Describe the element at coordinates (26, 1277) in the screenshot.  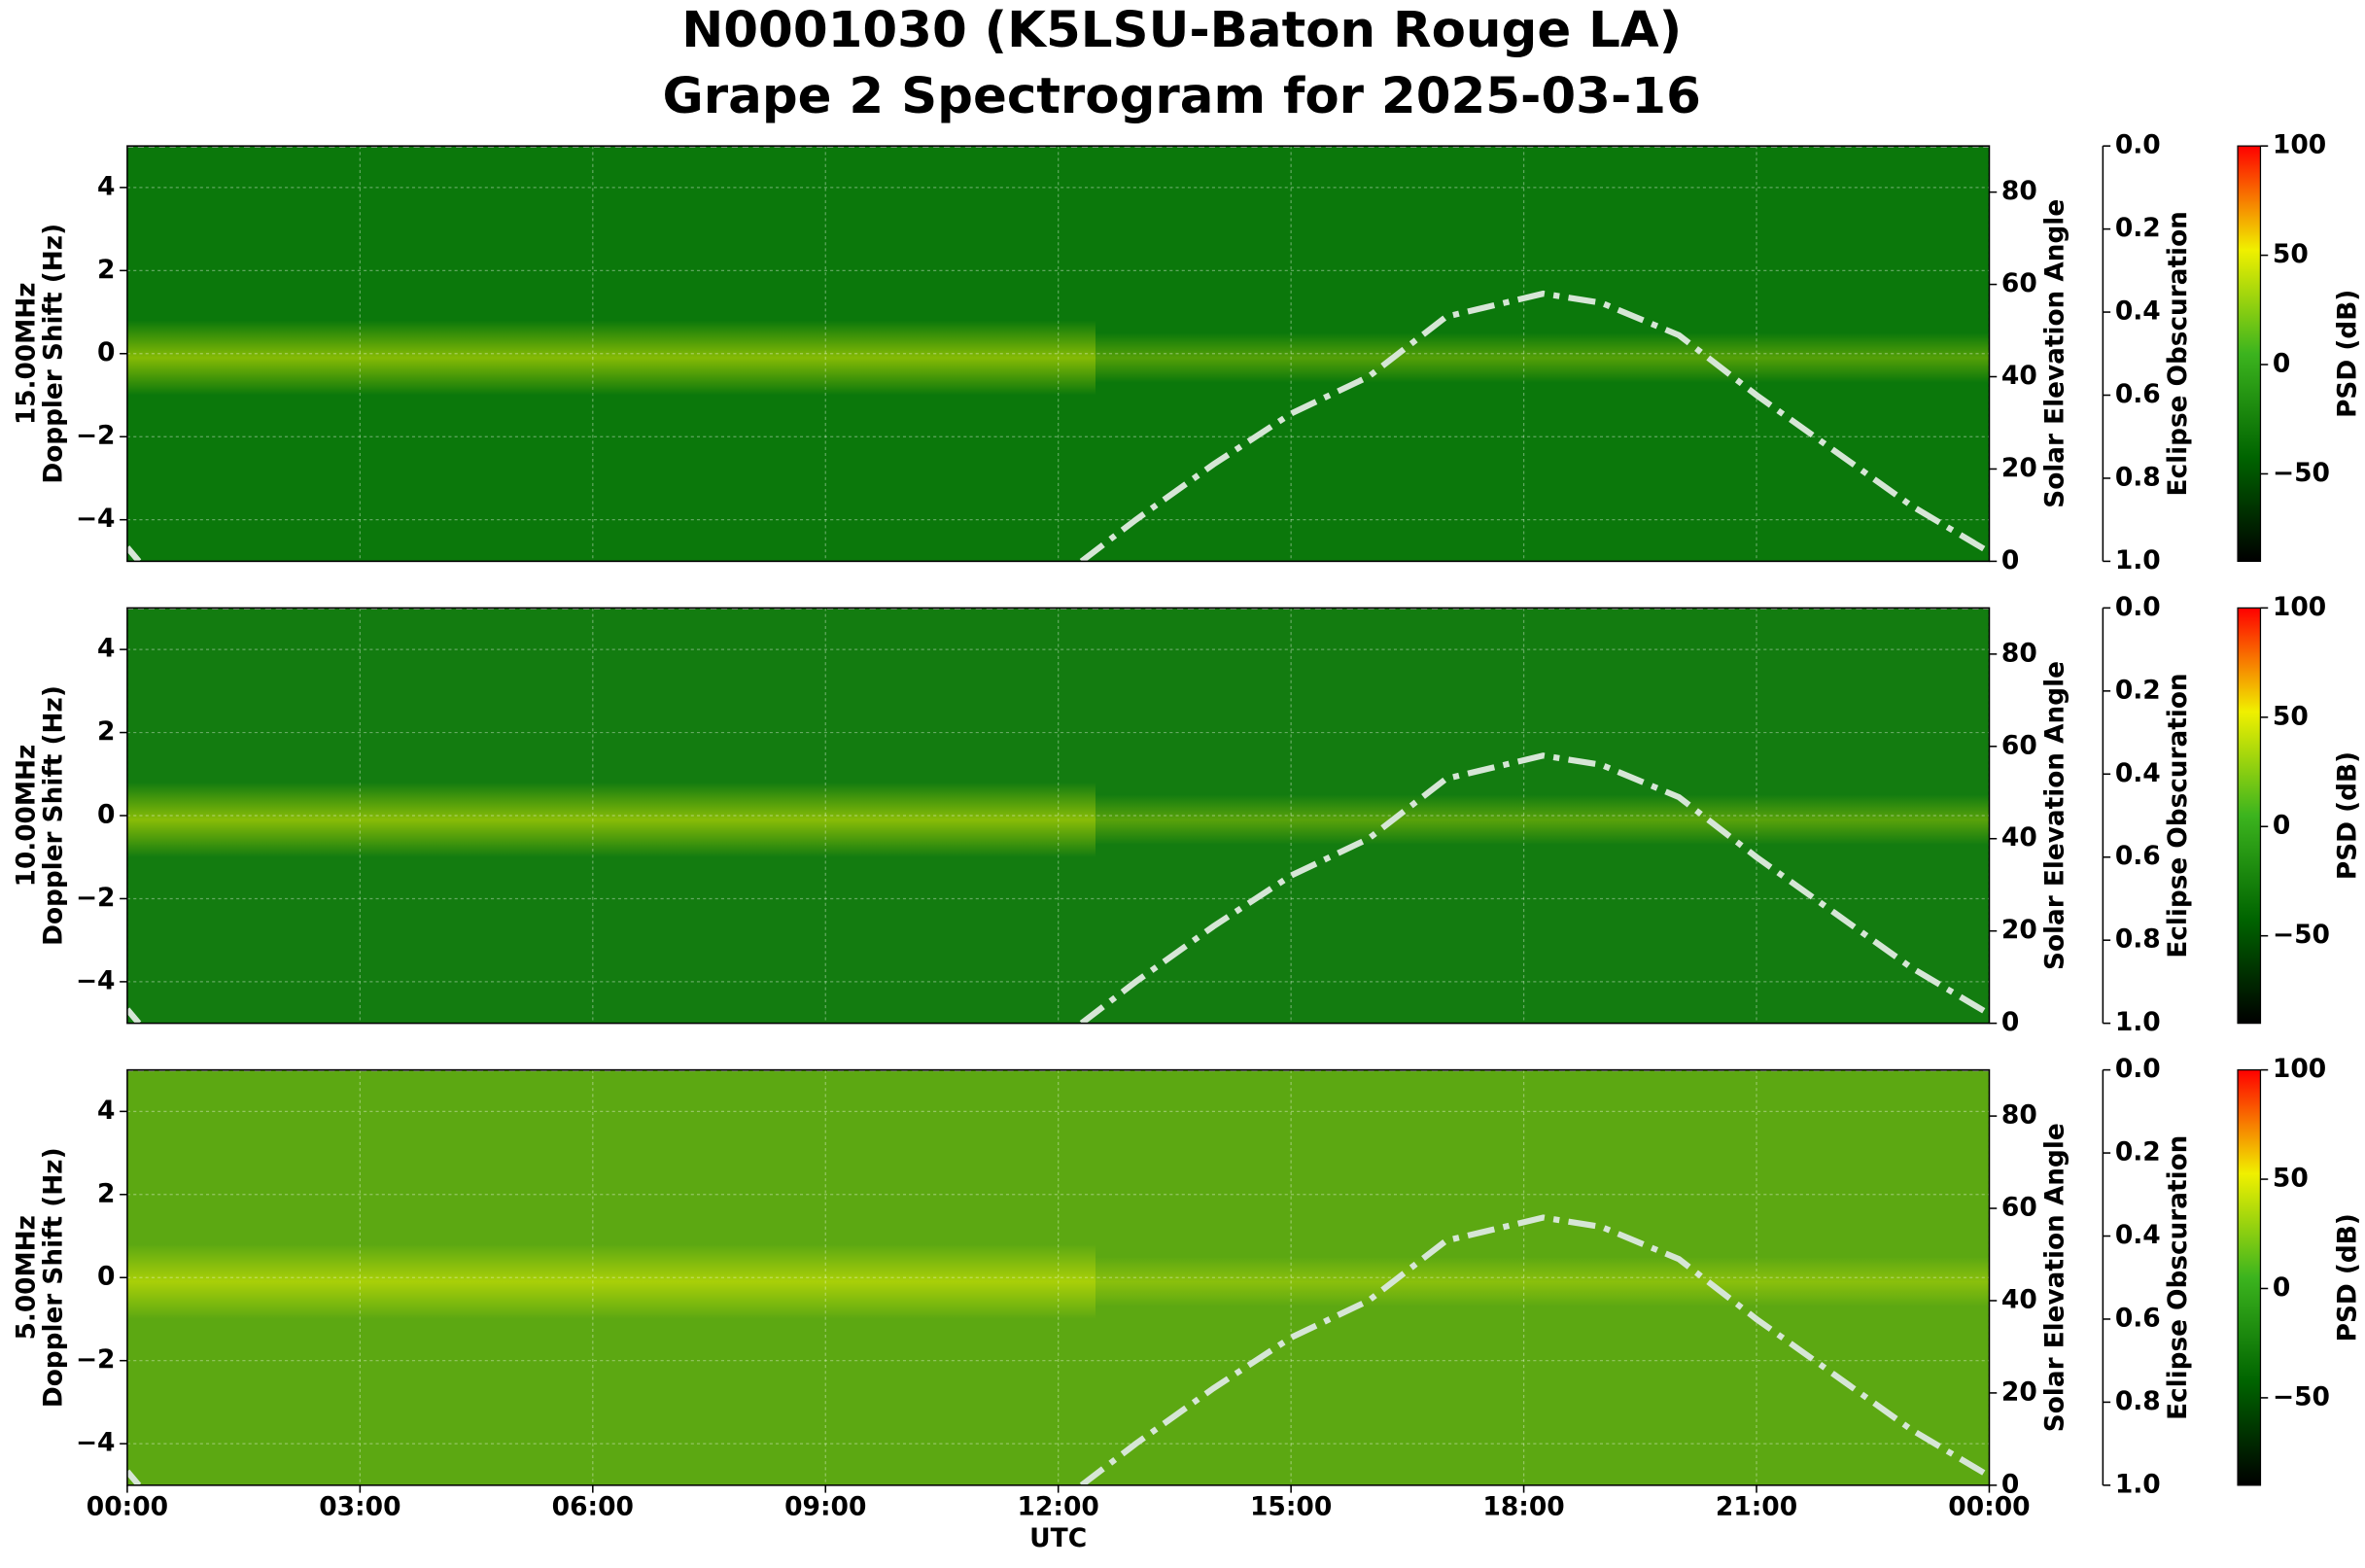
I see `y-axis-label: 5.00MHz` at that location.